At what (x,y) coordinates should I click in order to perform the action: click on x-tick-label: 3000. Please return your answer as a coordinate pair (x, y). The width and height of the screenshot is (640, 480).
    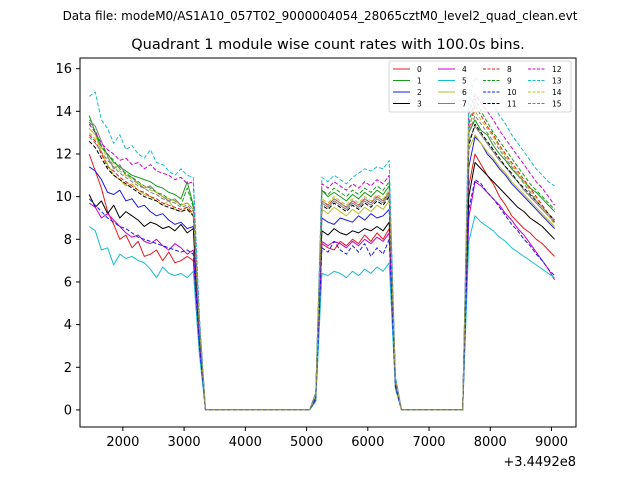
    Looking at the image, I should click on (184, 442).